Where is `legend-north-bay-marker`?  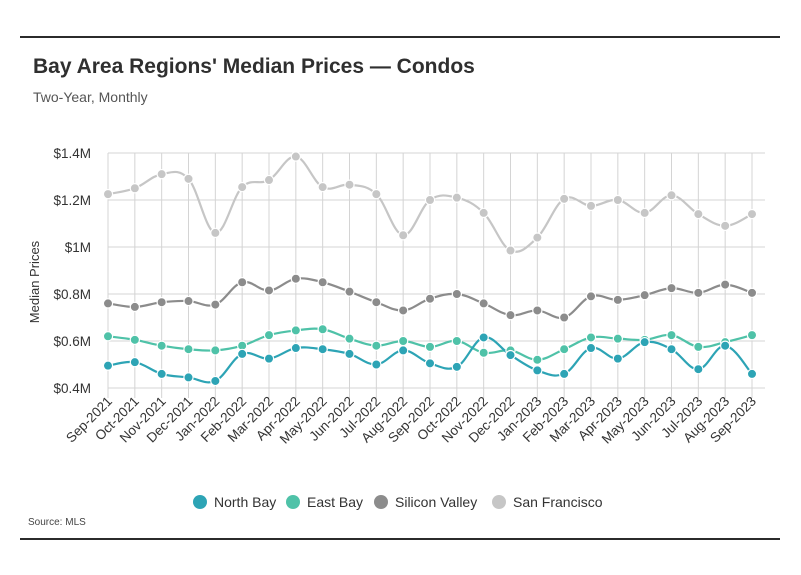 legend-north-bay-marker is located at coordinates (200, 502).